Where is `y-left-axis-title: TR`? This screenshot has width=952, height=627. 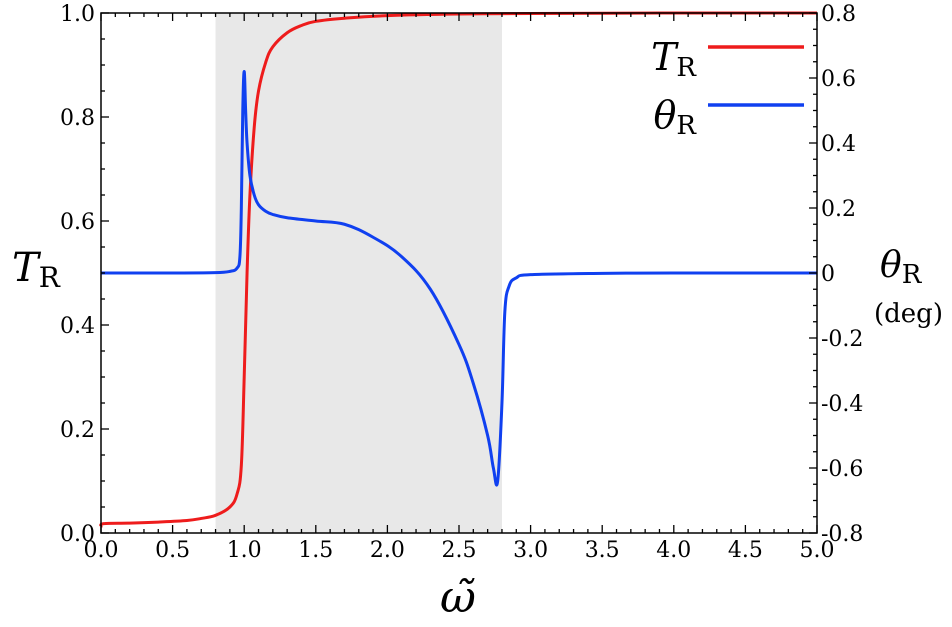 y-left-axis-title: TR is located at coordinates (36, 269).